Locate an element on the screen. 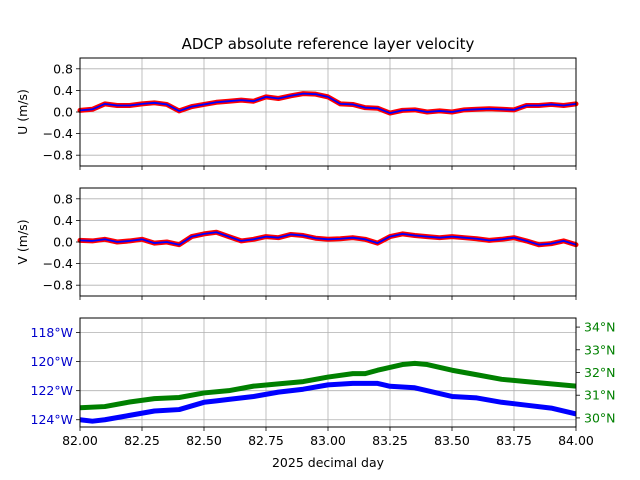 Image resolution: width=640 pixels, height=480 pixels. lon-tick-label: 122°W is located at coordinates (52, 390).